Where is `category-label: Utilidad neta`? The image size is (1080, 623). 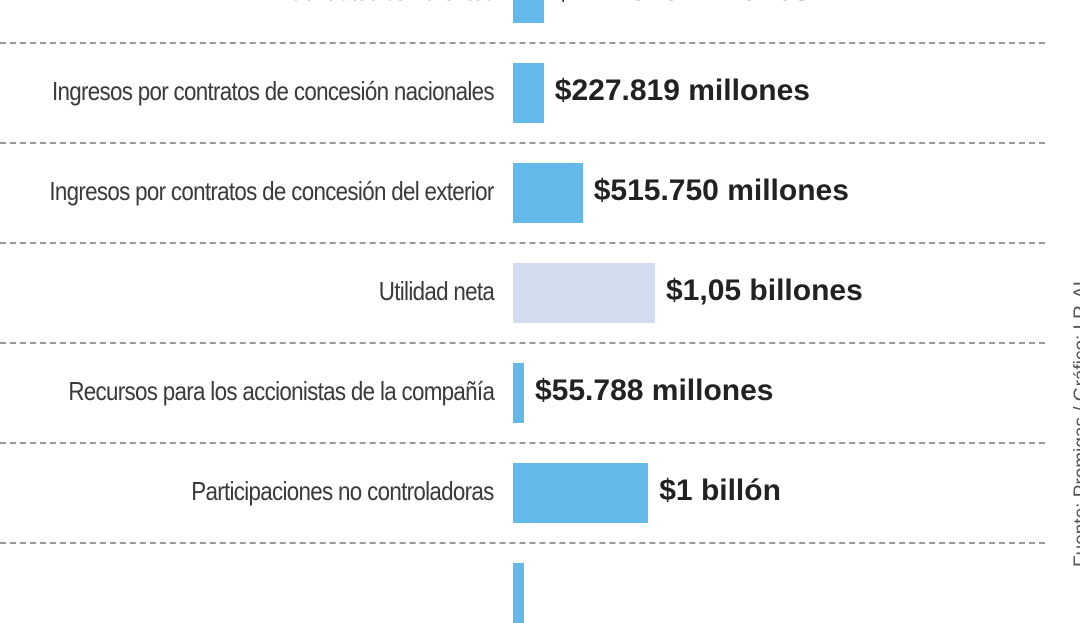 category-label: Utilidad neta is located at coordinates (436, 291).